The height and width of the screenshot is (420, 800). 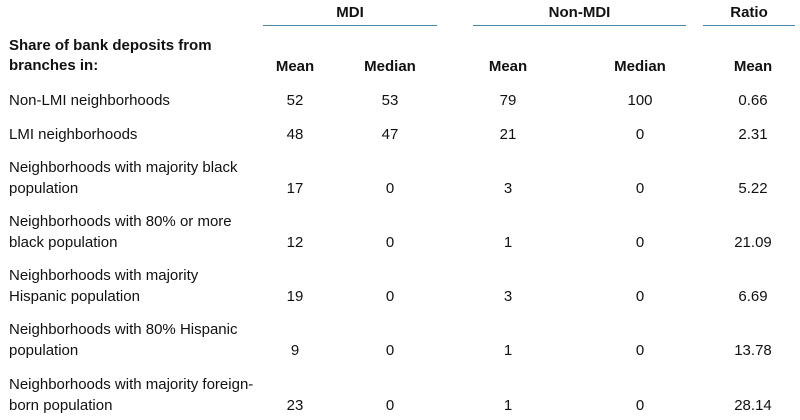 What do you see at coordinates (390, 134) in the screenshot?
I see `table-cell: 47` at bounding box center [390, 134].